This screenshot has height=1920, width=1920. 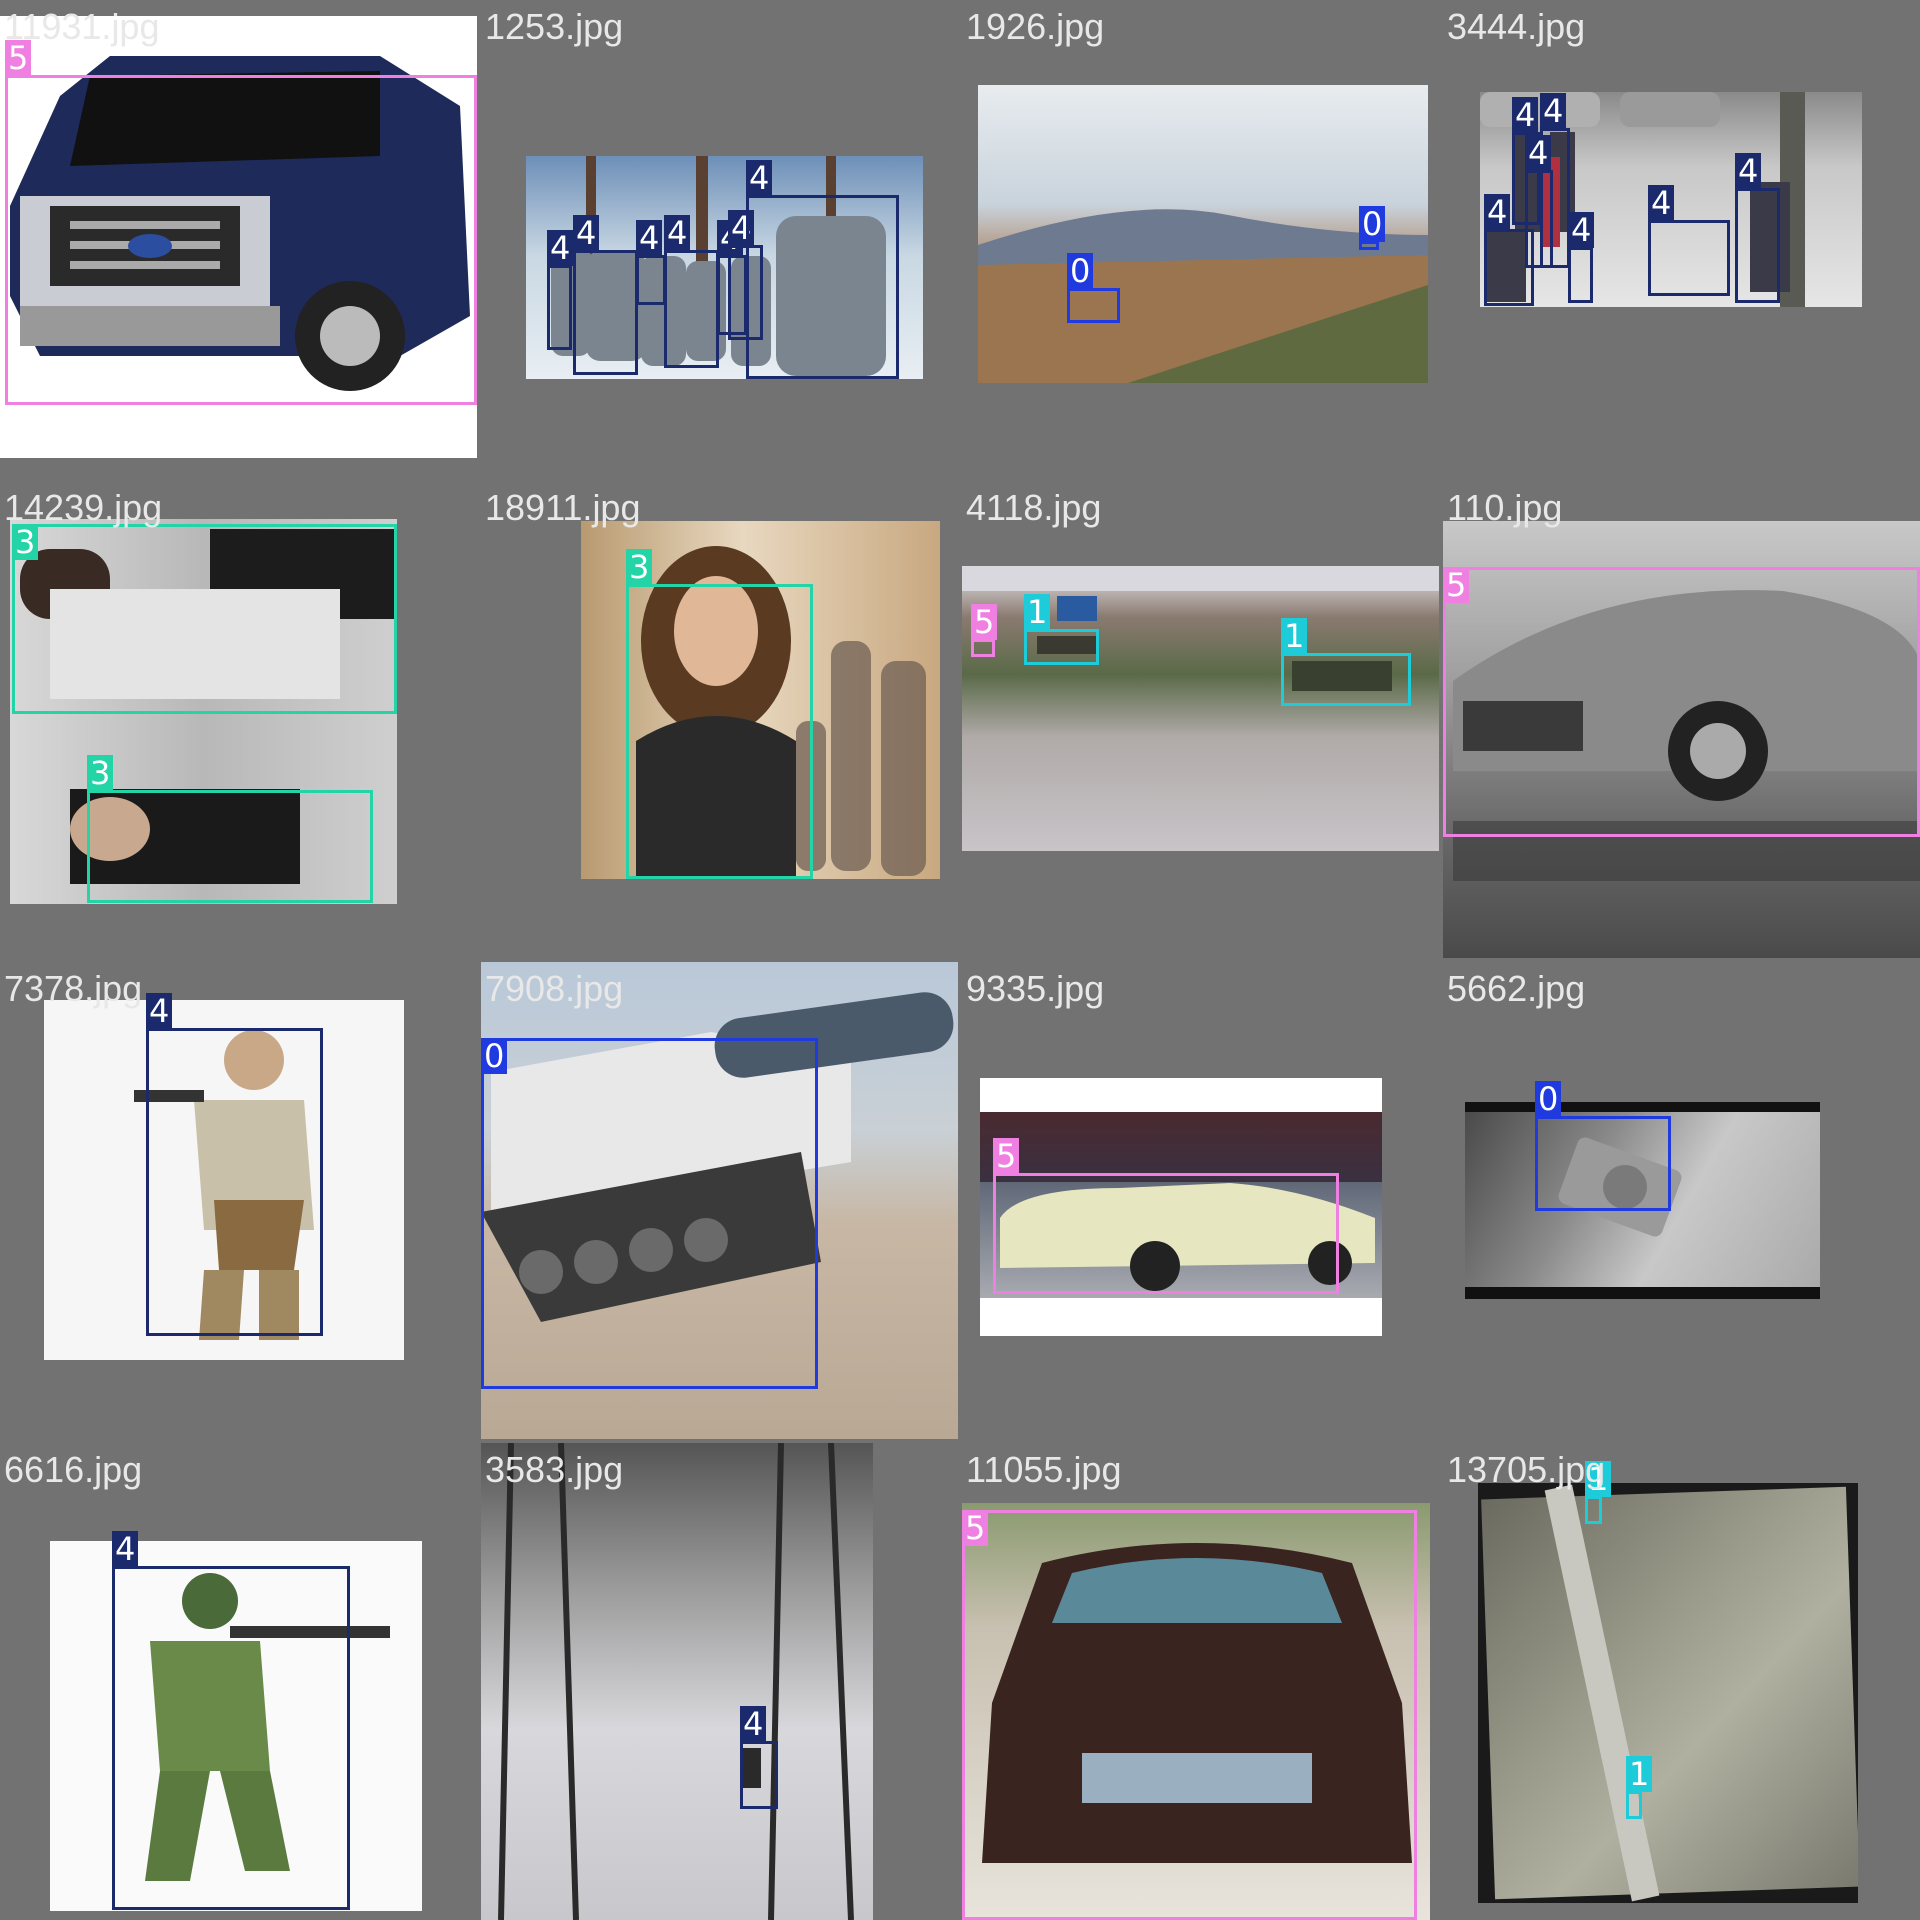 I want to click on tile-7908: 0 7908.jpg, so click(x=719, y=1200).